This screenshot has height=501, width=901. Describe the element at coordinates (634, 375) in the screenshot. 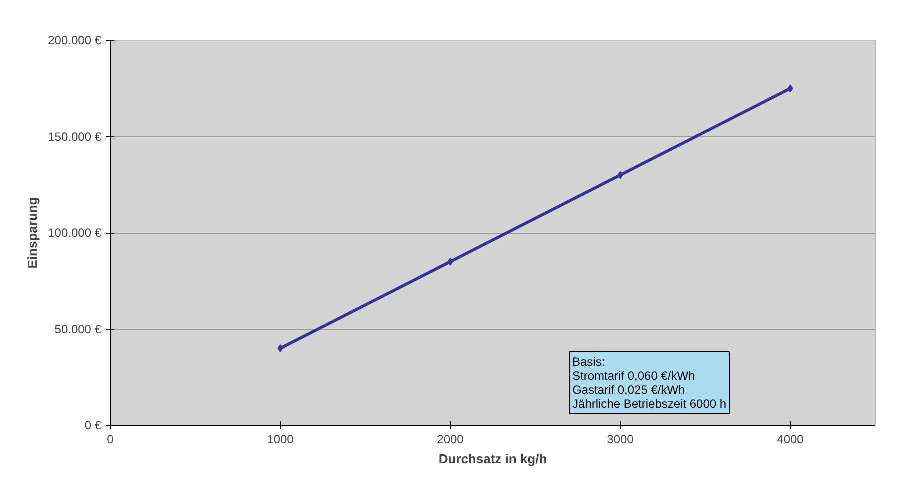

I see `annotation: Stromtarif 0,060 €/kWh` at that location.